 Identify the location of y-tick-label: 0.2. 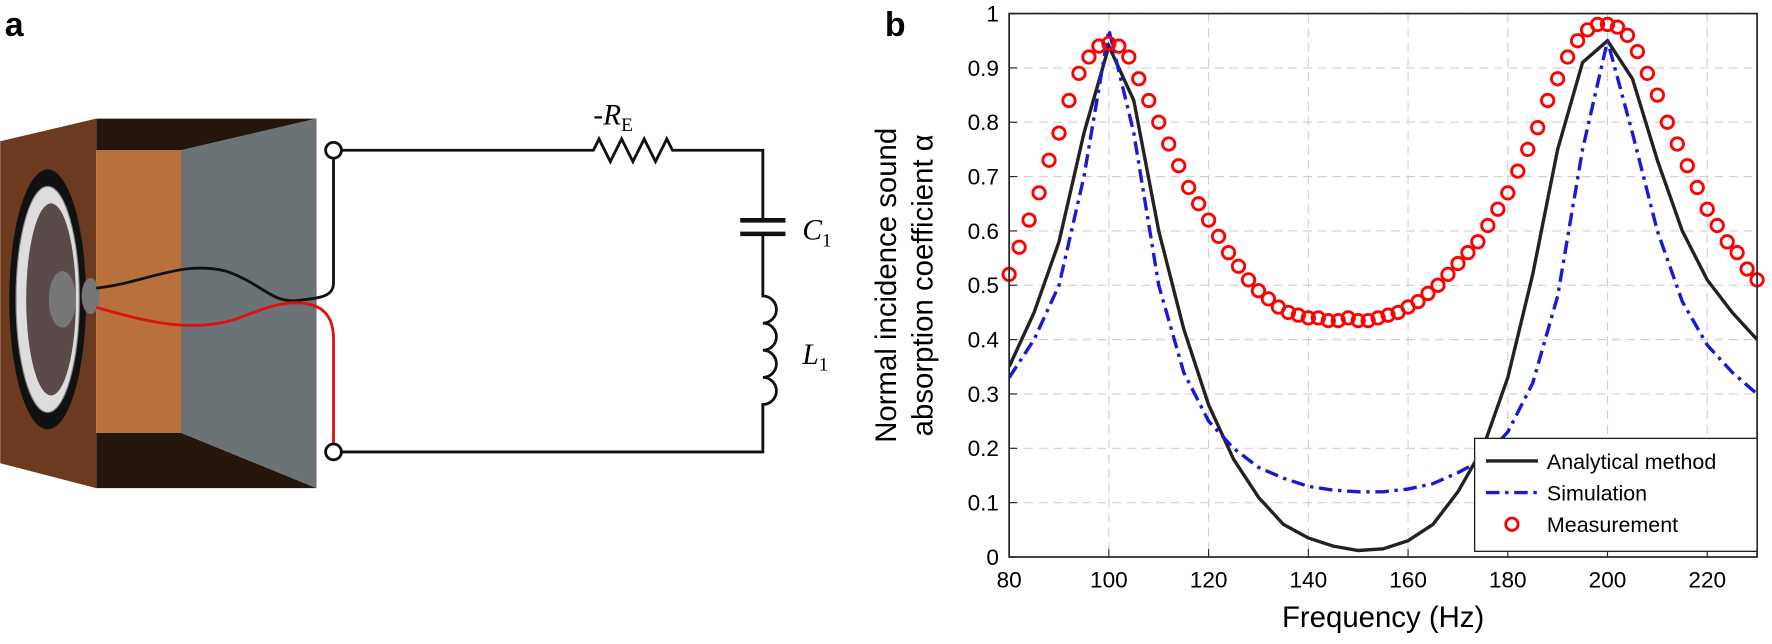
(983, 448).